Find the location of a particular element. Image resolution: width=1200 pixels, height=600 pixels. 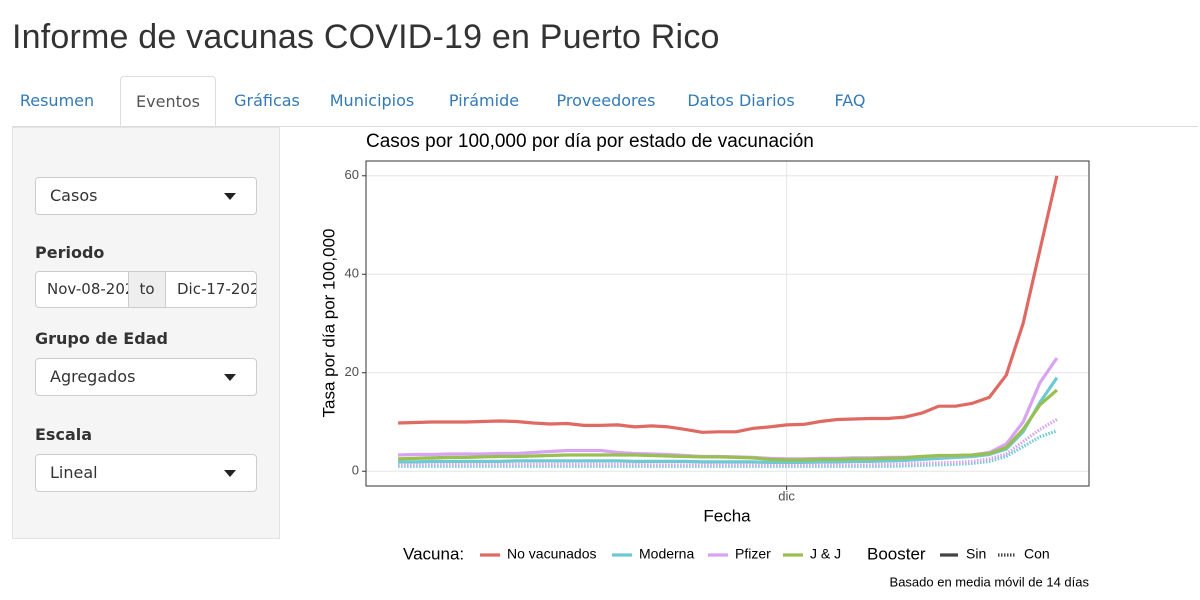

period-label: Periodo is located at coordinates (70, 252).